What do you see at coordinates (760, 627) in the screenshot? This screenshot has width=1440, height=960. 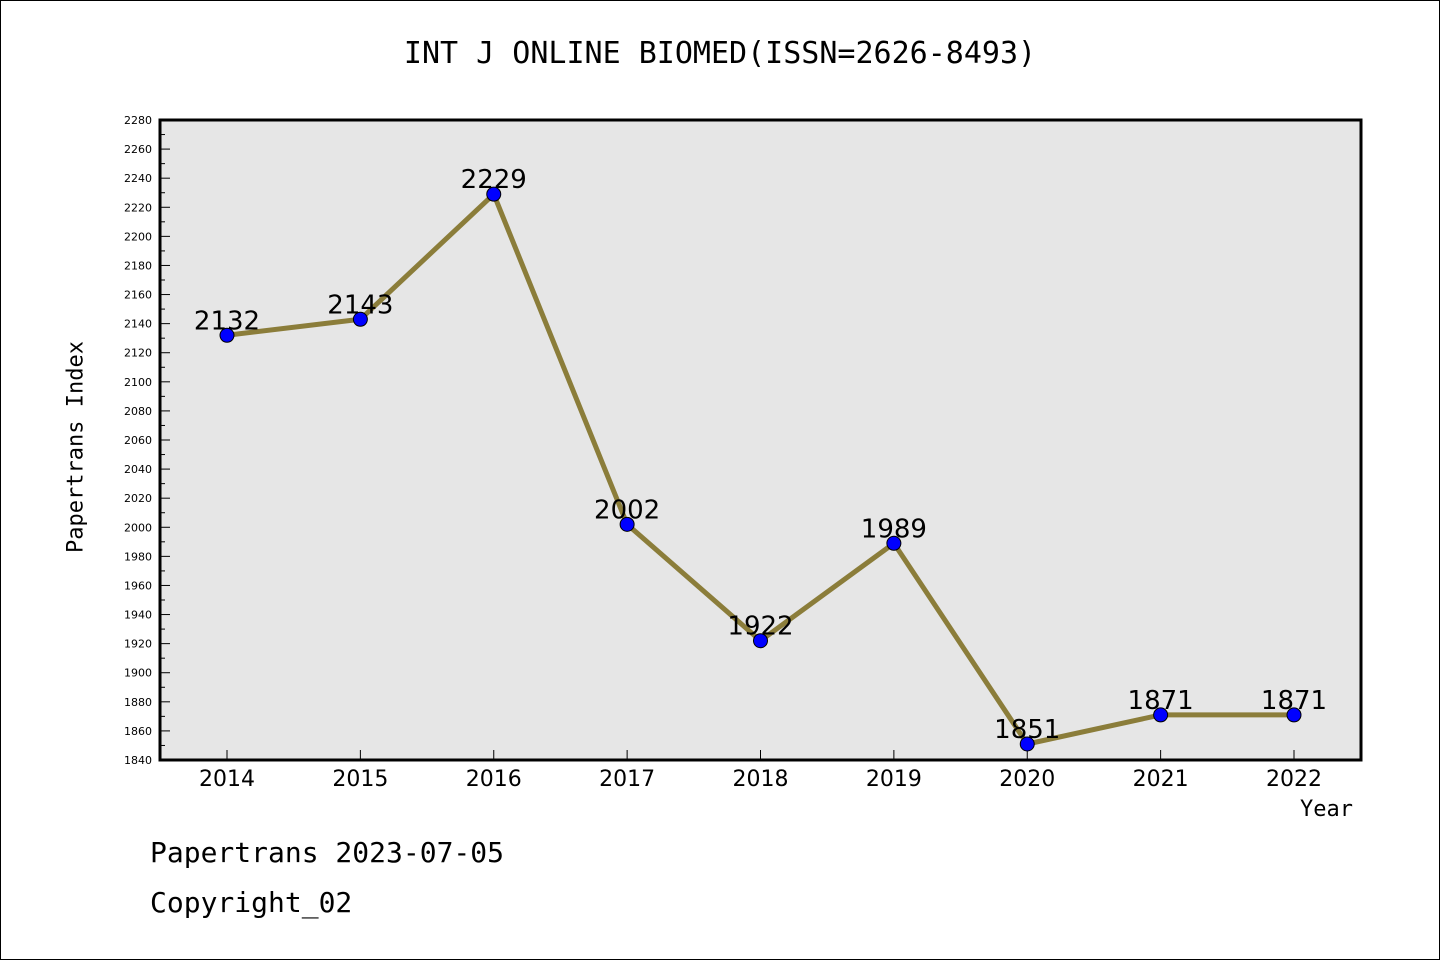 I see `data-label: 1922` at bounding box center [760, 627].